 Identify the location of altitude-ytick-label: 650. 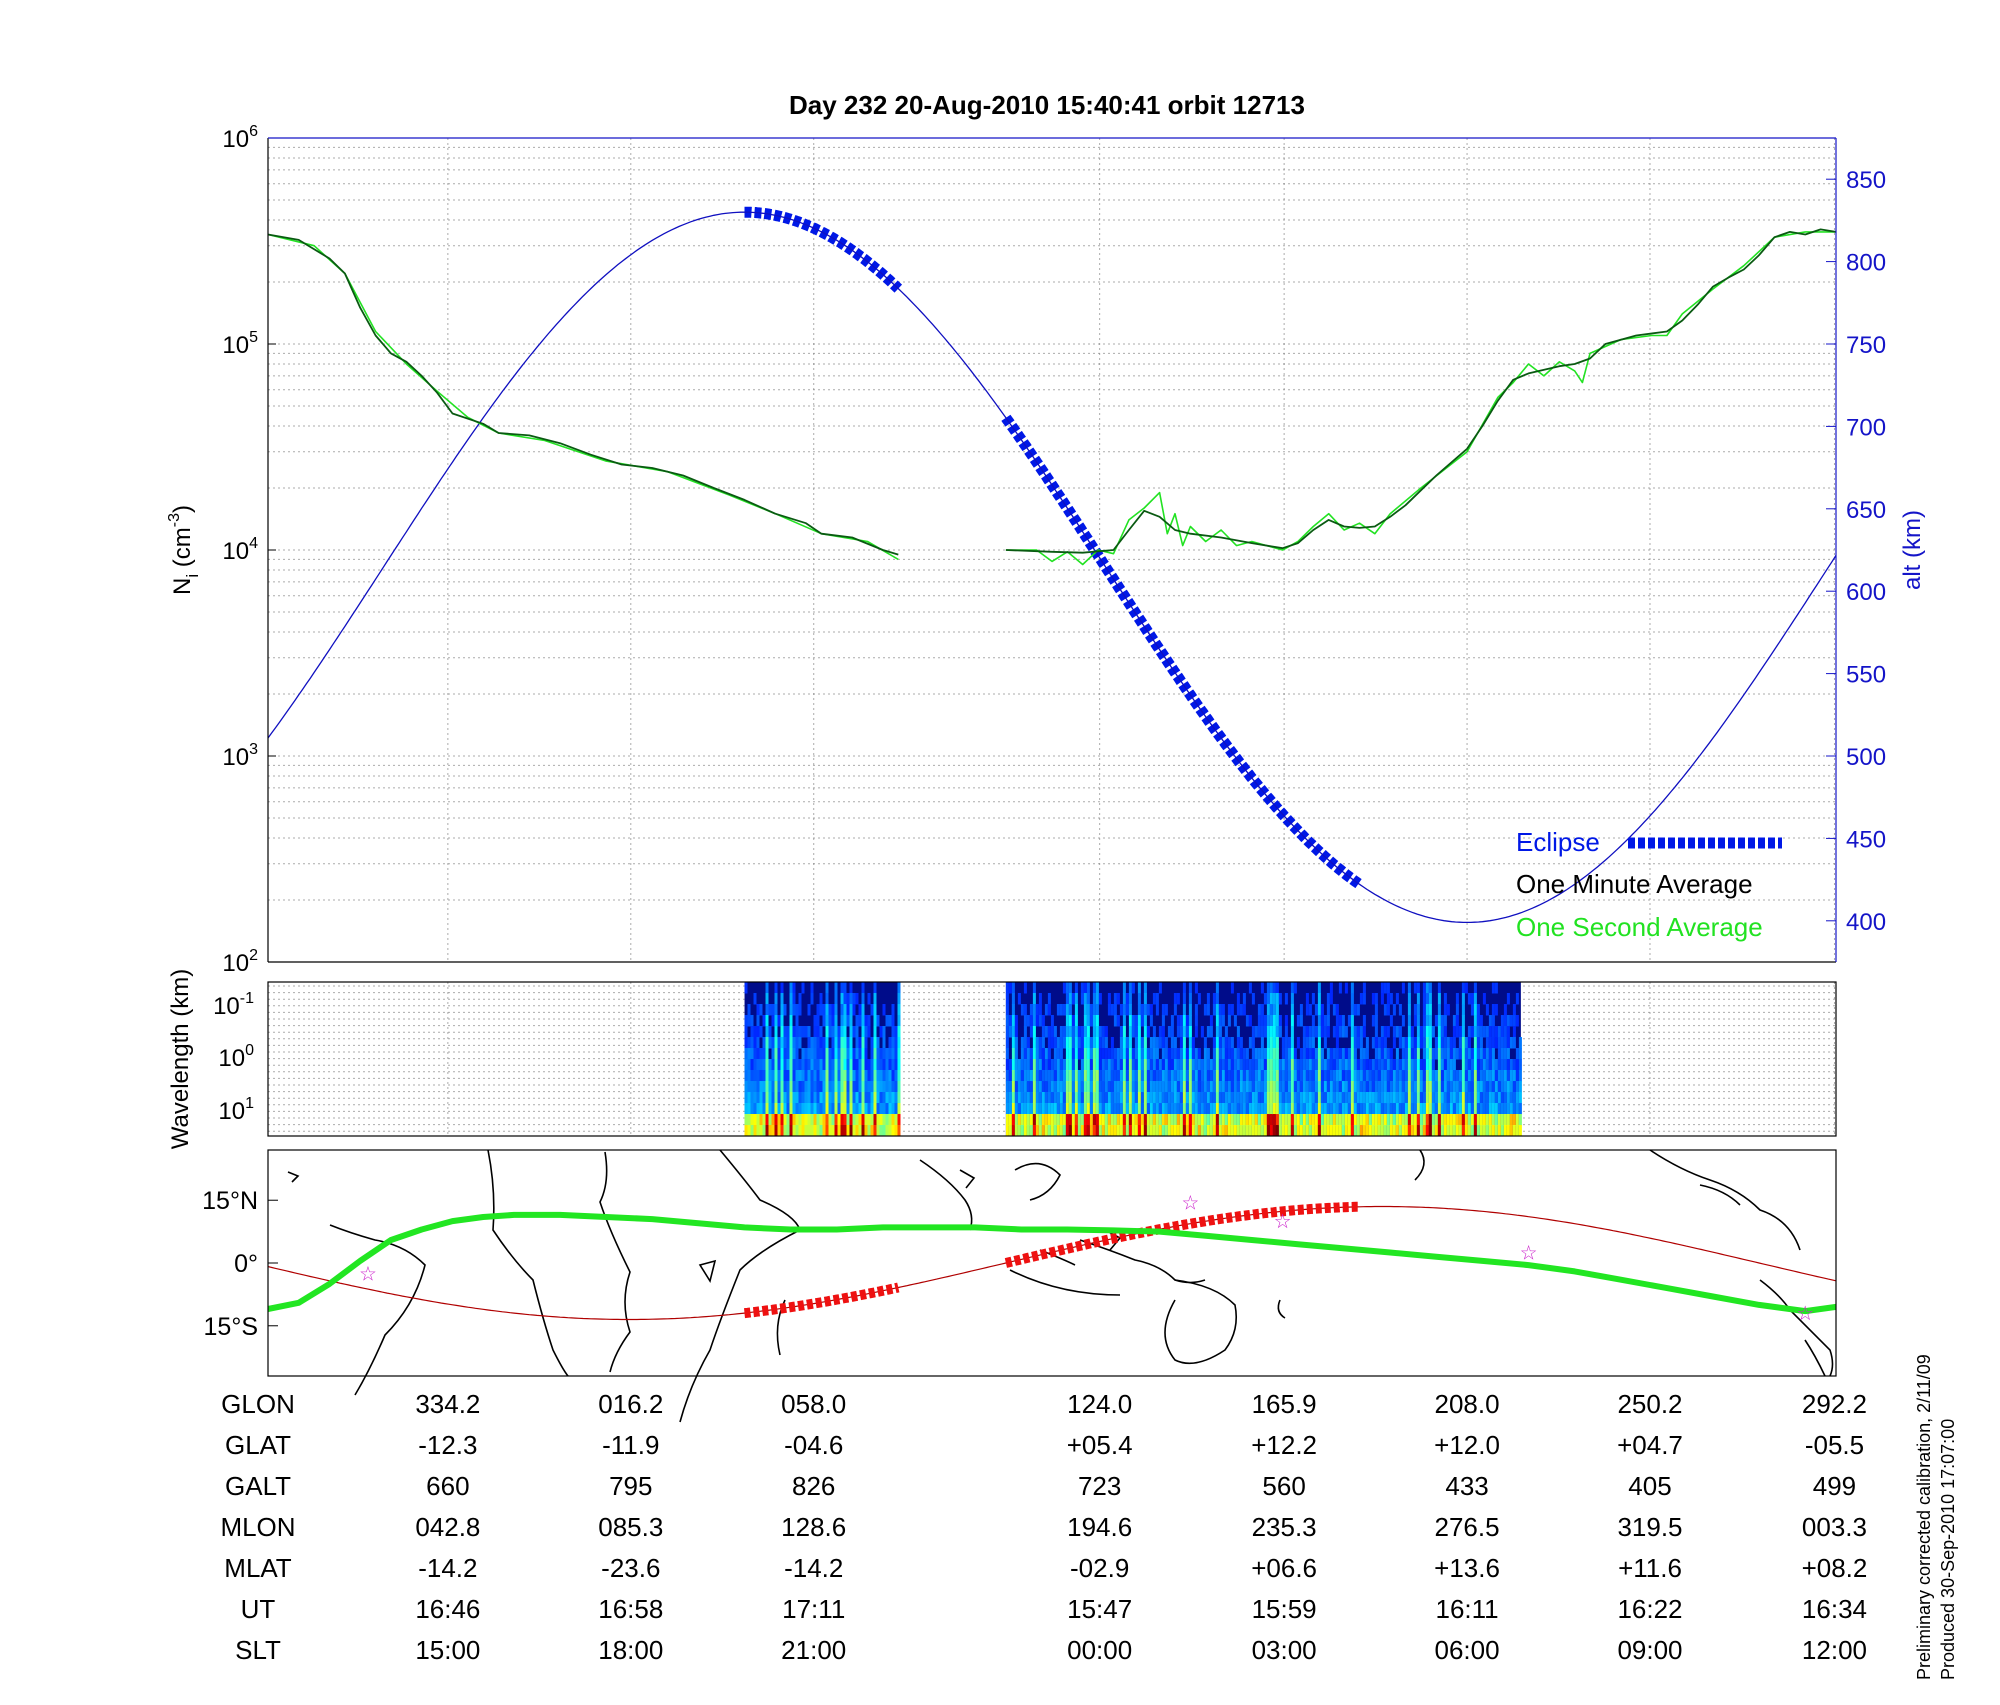
(1866, 510).